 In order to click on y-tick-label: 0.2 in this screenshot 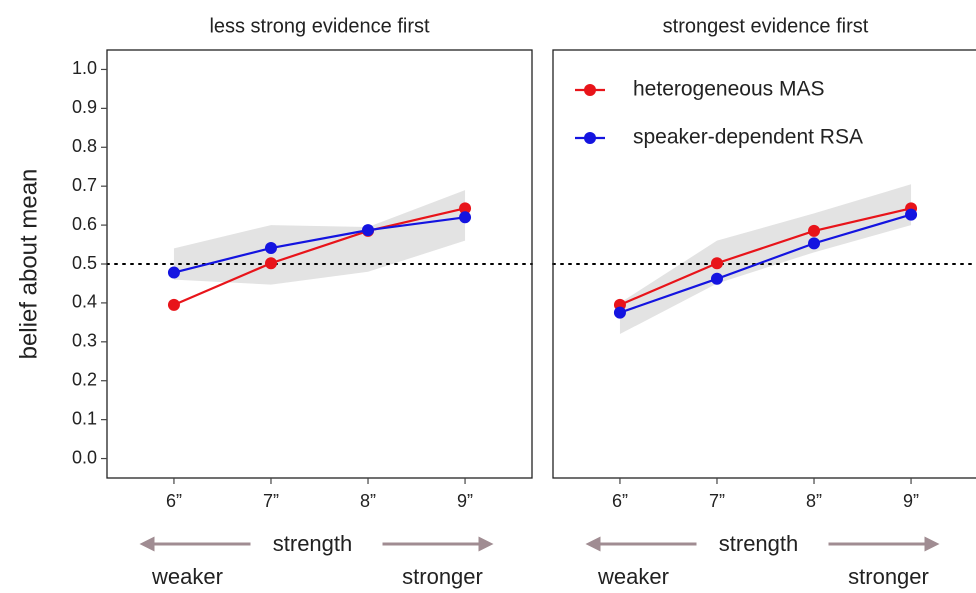, I will do `click(84, 379)`.